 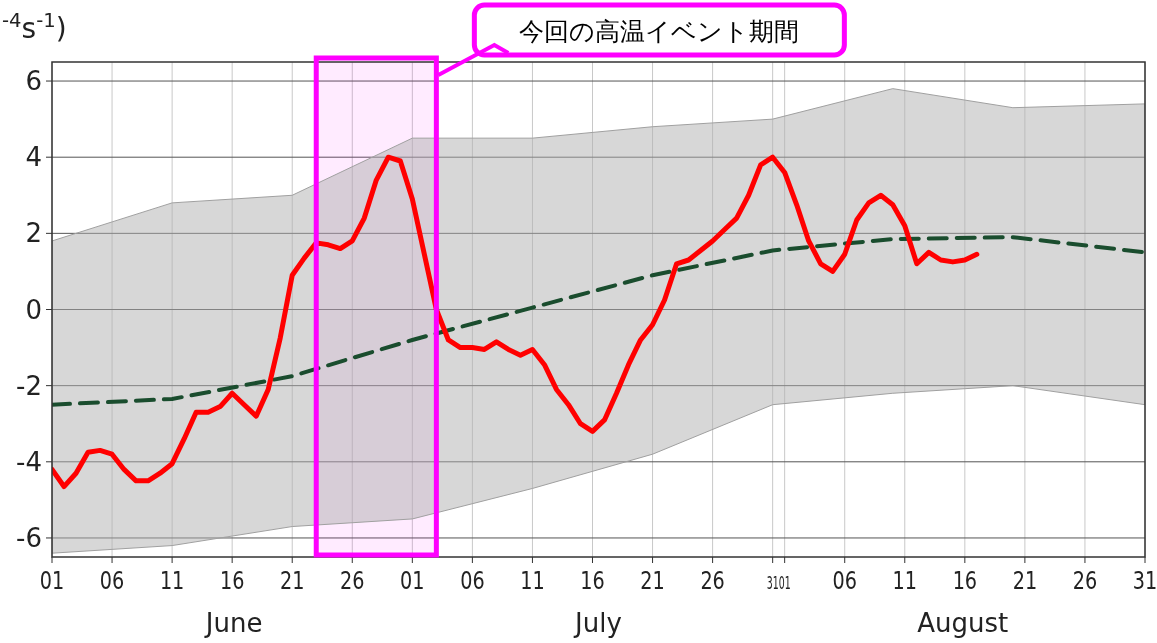 What do you see at coordinates (597, 623) in the screenshot?
I see `text: July` at bounding box center [597, 623].